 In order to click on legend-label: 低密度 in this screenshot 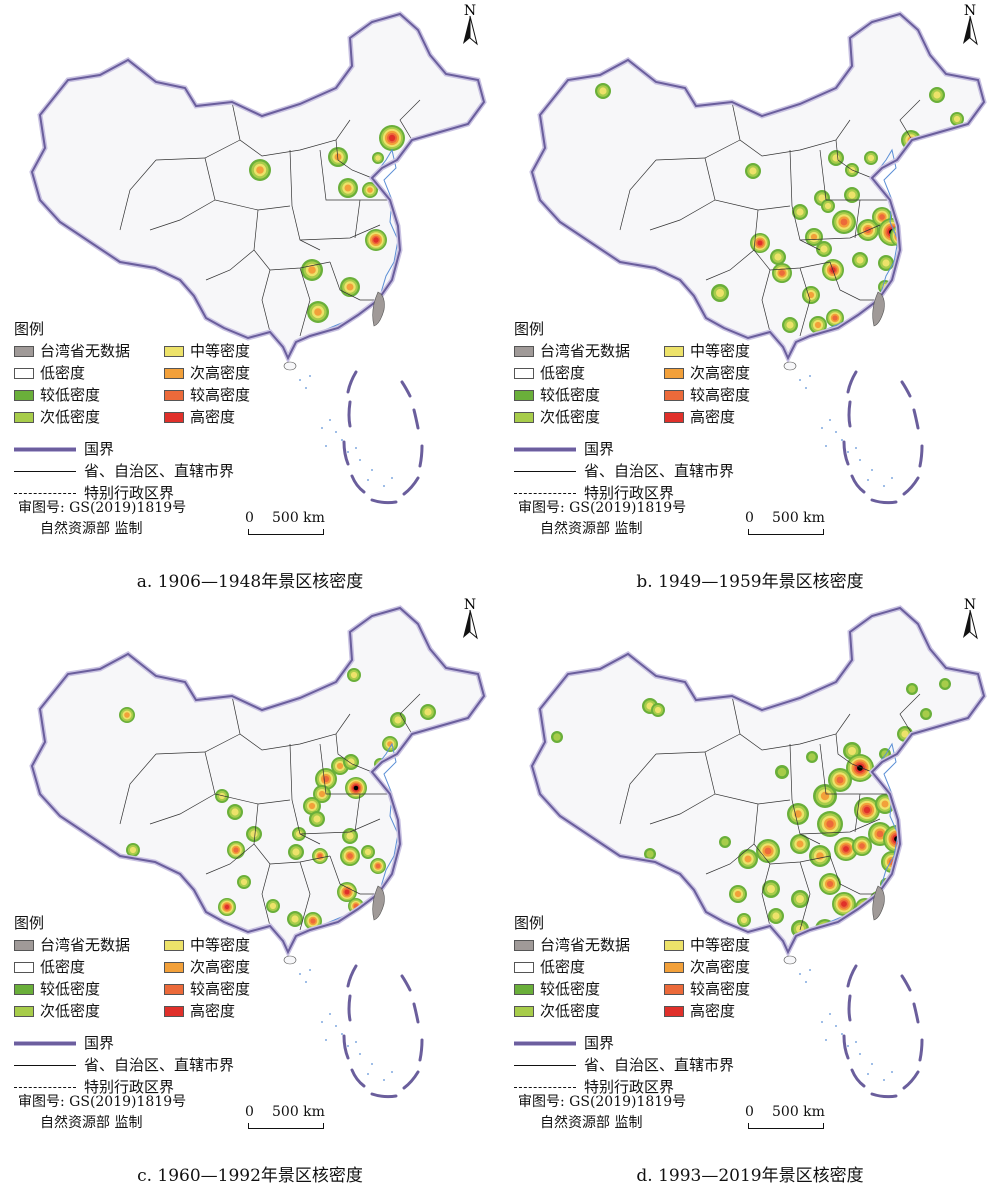, I will do `click(563, 373)`.